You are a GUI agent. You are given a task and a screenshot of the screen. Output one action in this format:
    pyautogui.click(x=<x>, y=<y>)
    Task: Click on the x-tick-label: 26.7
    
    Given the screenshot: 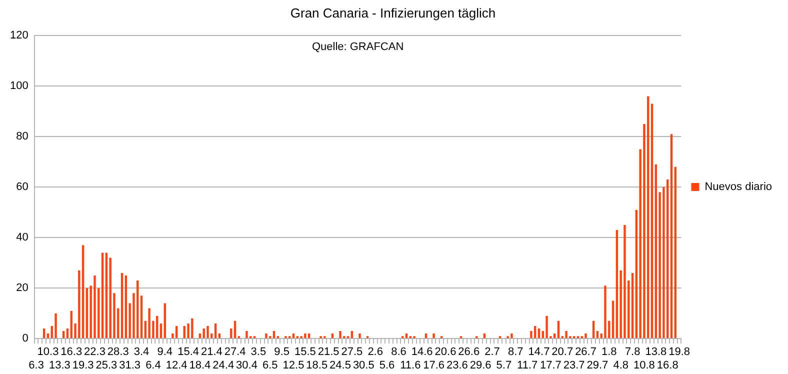 What is the action you would take?
    pyautogui.click(x=585, y=352)
    